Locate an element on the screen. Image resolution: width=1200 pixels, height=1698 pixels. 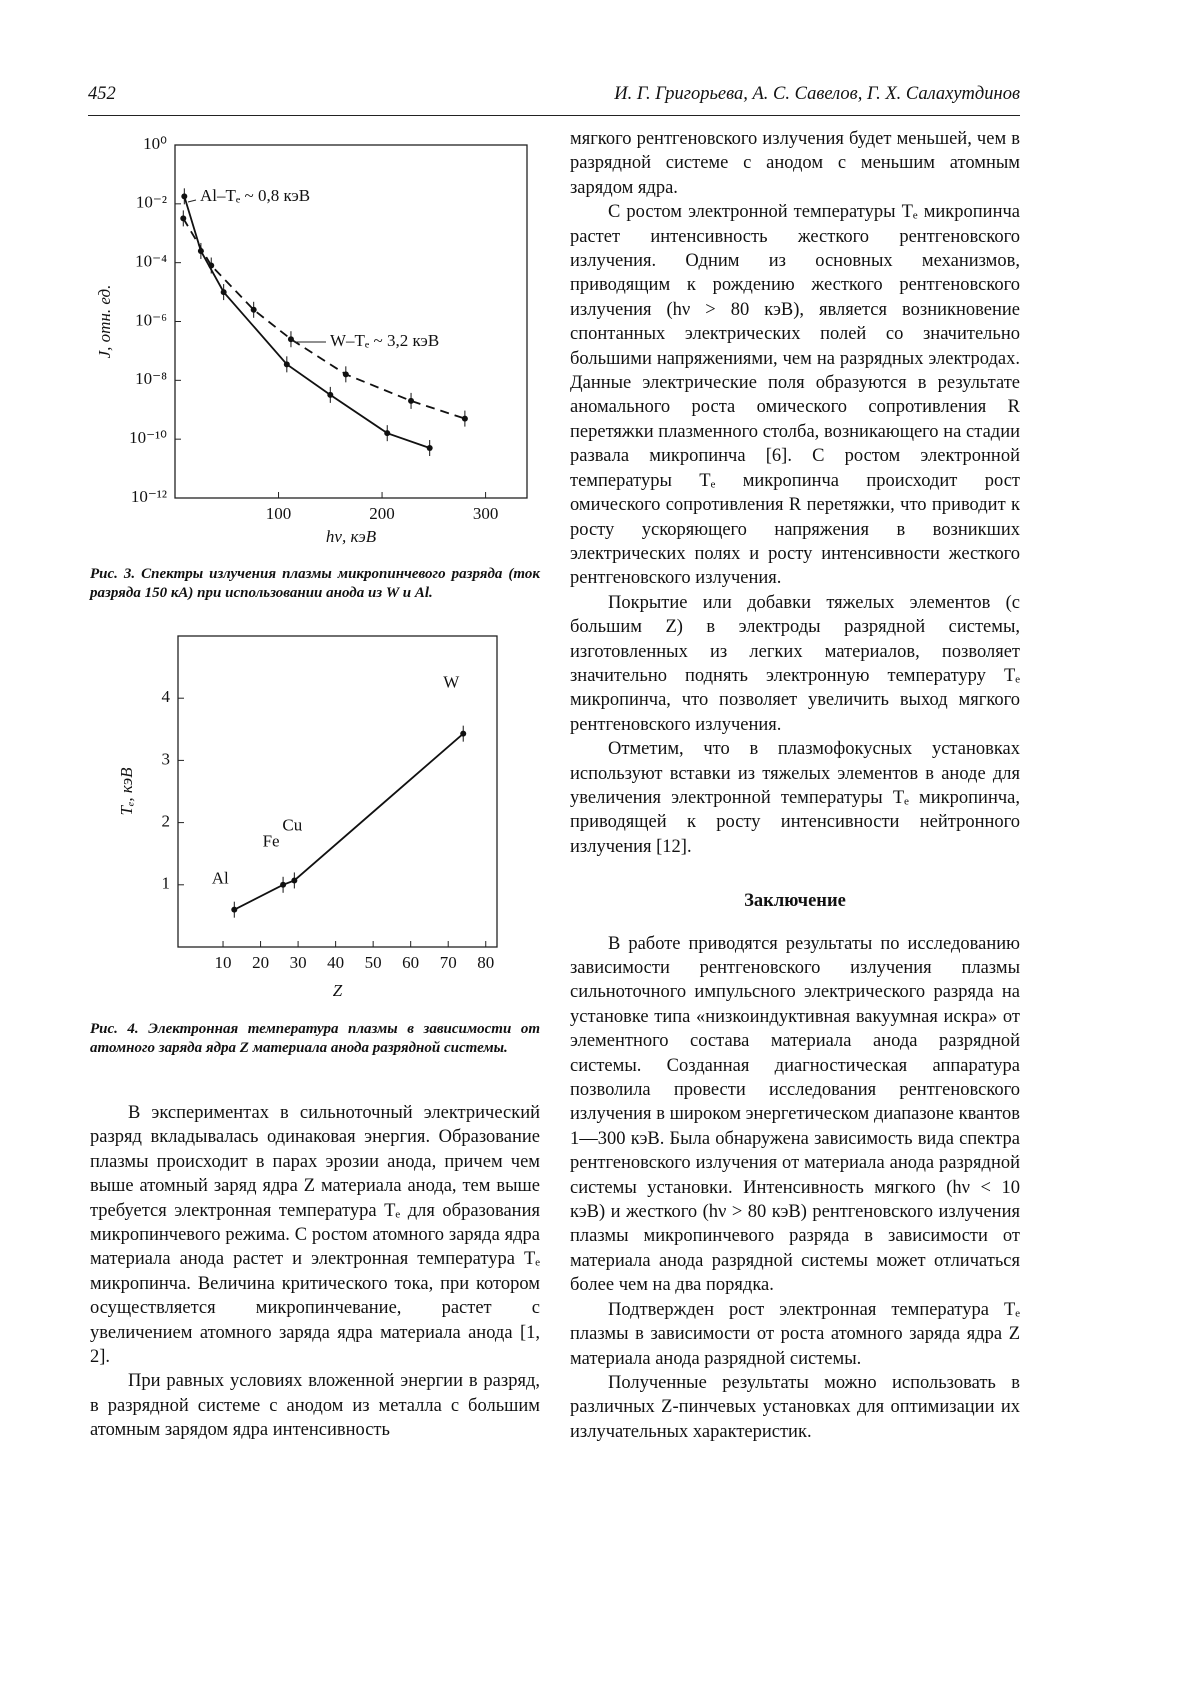
y-tick-label: 10⁻¹² is located at coordinates (149, 496).